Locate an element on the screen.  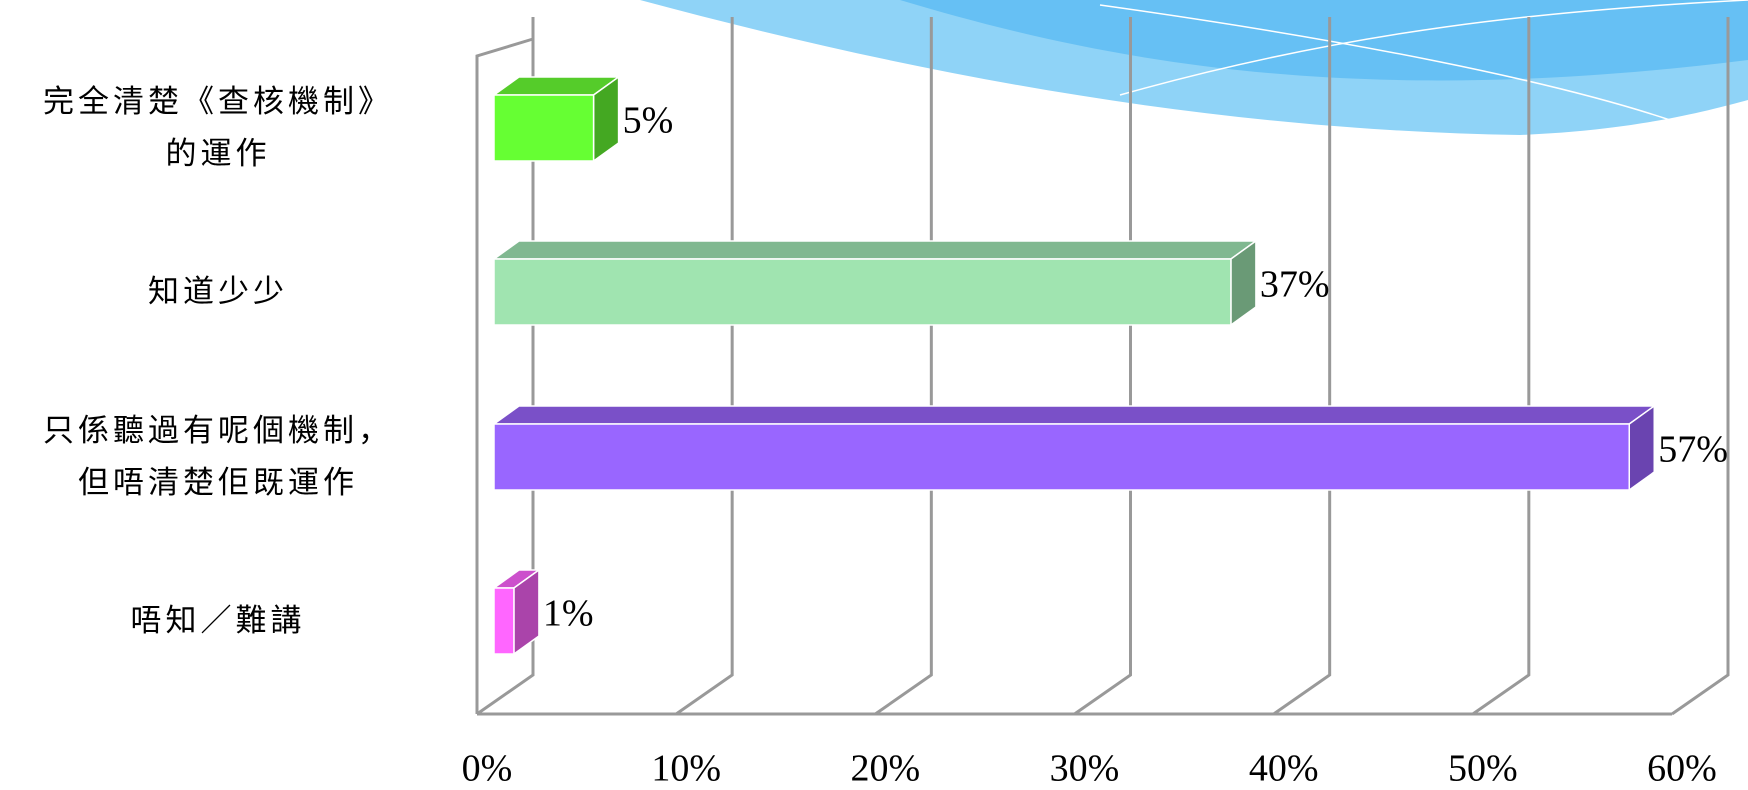
x-tick-label: 10% is located at coordinates (686, 769).